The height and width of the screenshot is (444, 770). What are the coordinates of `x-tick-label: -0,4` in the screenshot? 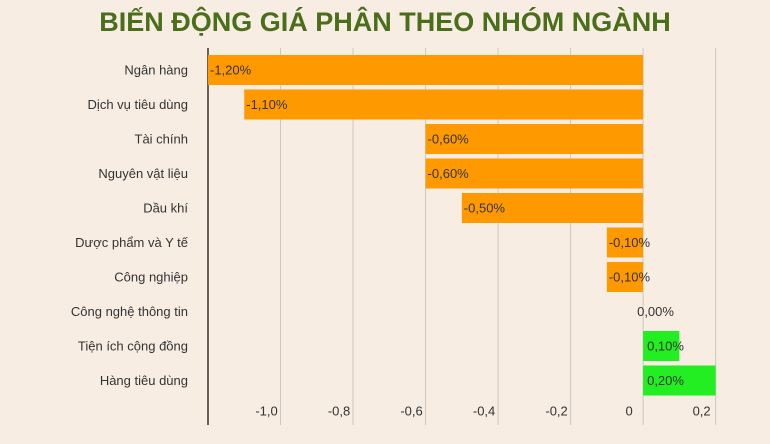 It's located at (484, 410).